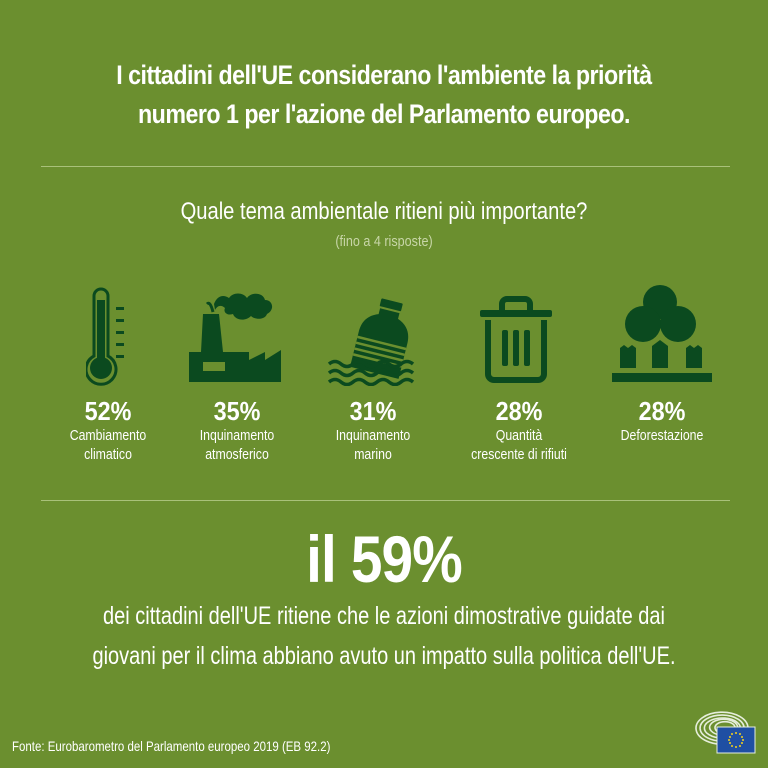 The height and width of the screenshot is (768, 768). What do you see at coordinates (736, 740) in the screenshot?
I see `eu-flag-icon` at bounding box center [736, 740].